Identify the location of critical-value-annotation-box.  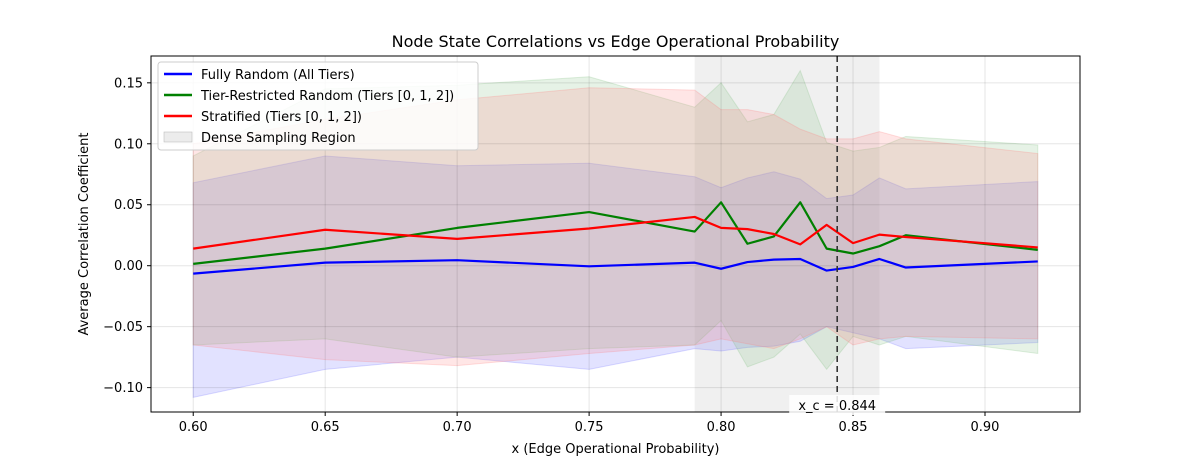
(837, 405).